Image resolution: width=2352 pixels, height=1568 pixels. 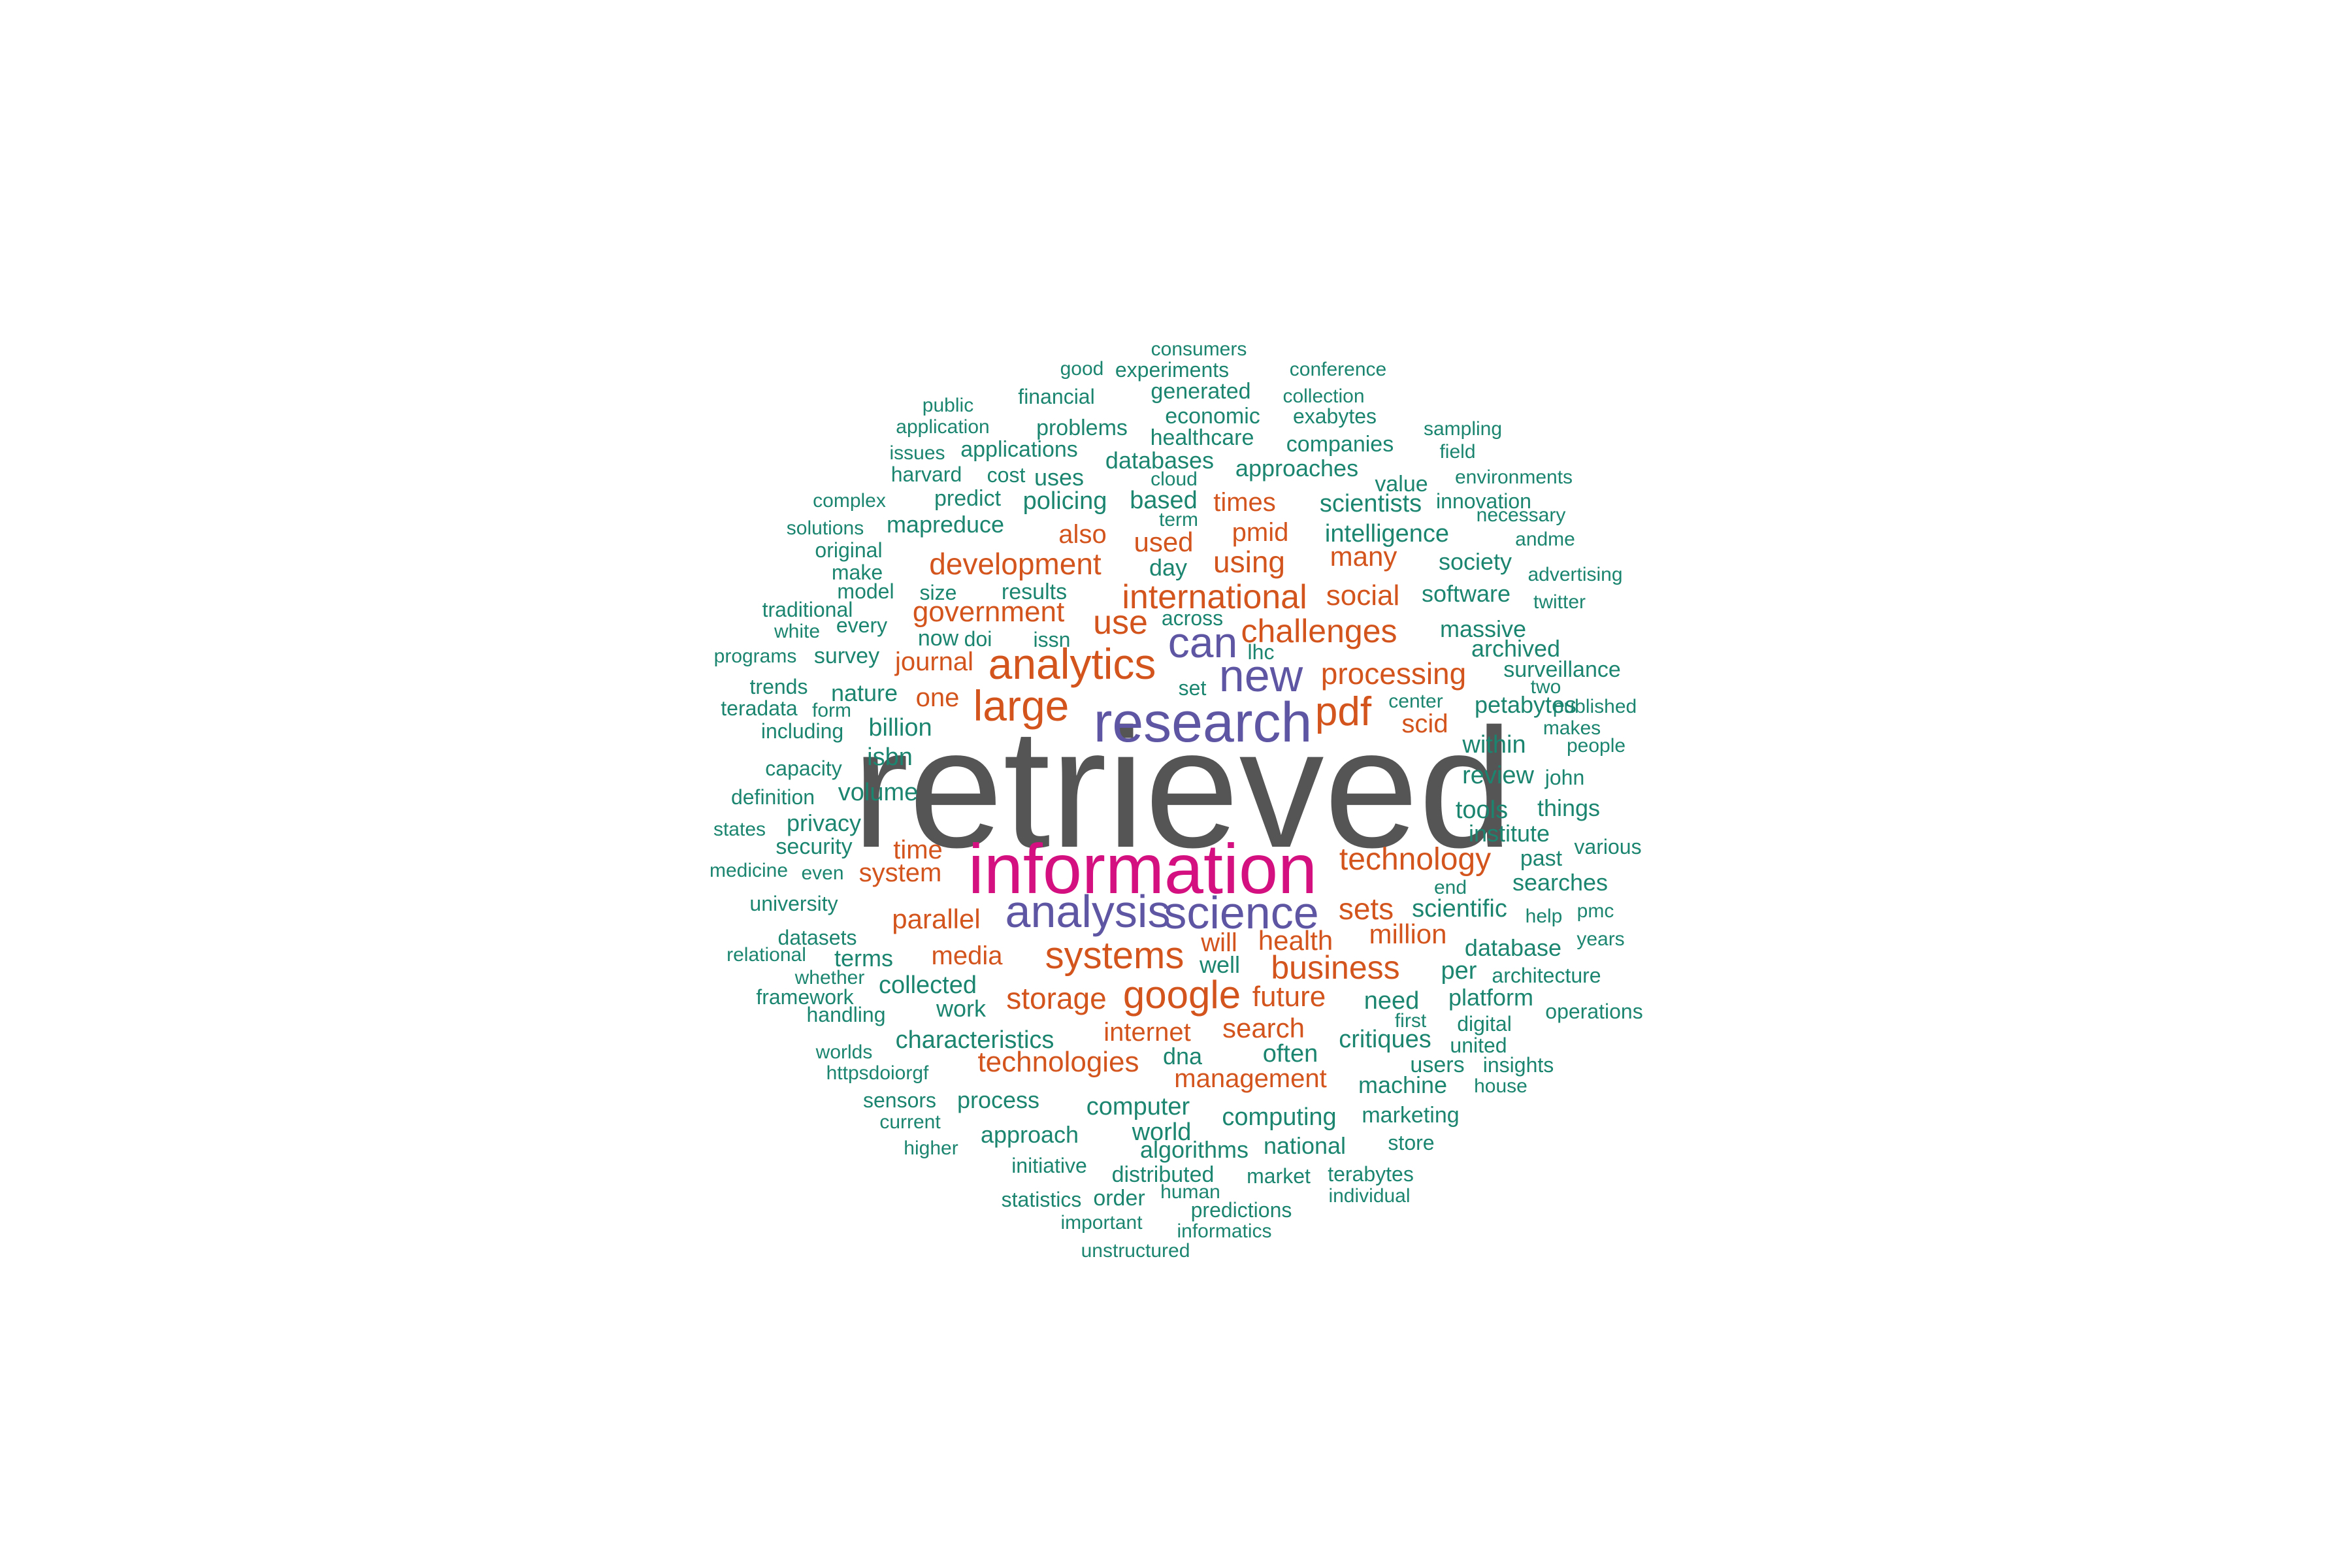 What do you see at coordinates (1064, 501) in the screenshot?
I see `word-policing: policing` at bounding box center [1064, 501].